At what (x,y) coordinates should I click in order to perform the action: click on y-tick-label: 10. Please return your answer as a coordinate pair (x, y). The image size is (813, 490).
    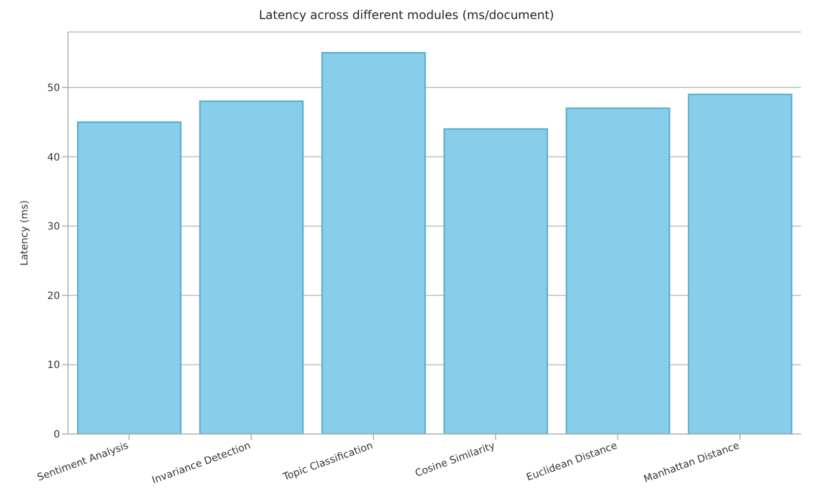
    Looking at the image, I should click on (53, 366).